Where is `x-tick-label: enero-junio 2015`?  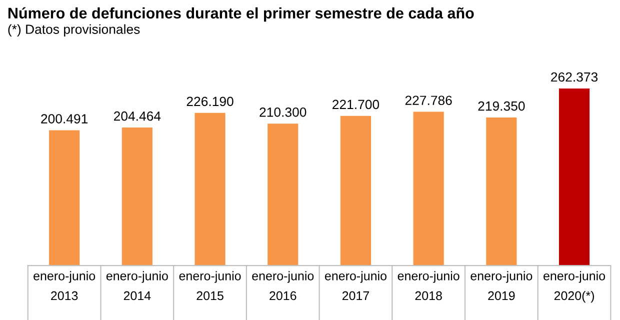
x-tick-label: enero-junio 2015 is located at coordinates (210, 285).